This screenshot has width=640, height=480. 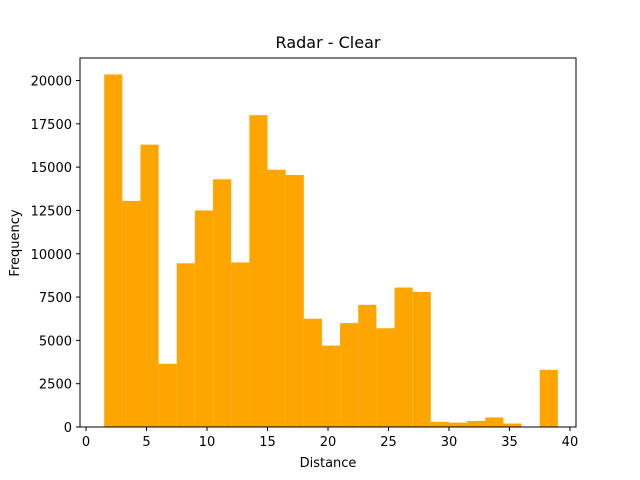 What do you see at coordinates (15, 242) in the screenshot?
I see `y-axis-label: Frequency` at bounding box center [15, 242].